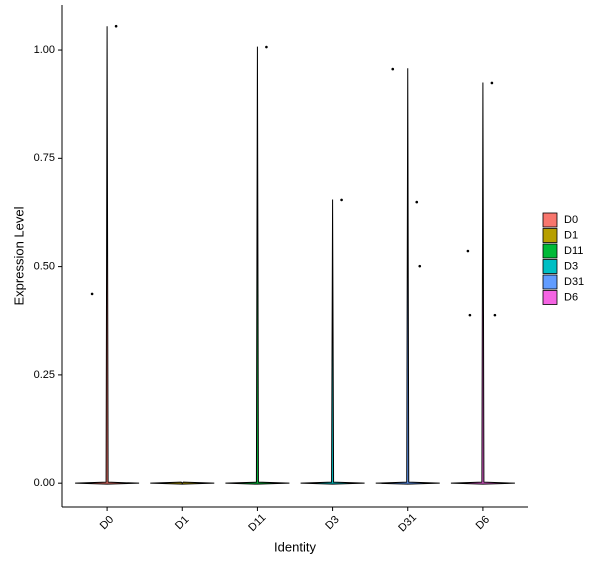 The image size is (600, 568). Describe the element at coordinates (182, 523) in the screenshot. I see `x-tick-label: D1` at that location.